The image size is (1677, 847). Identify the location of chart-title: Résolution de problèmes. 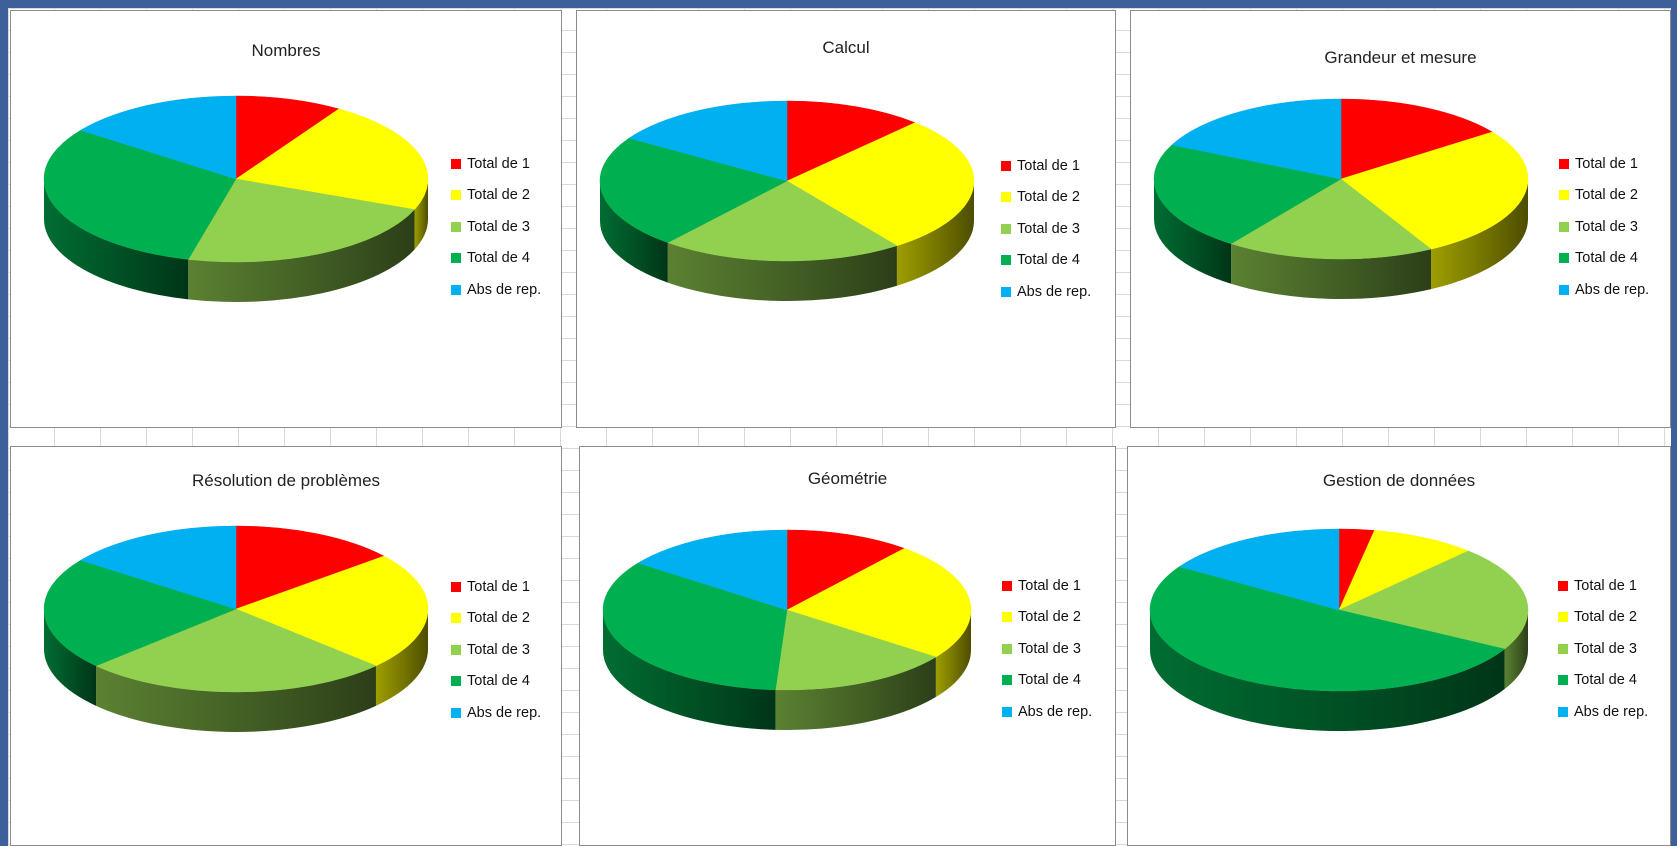
(286, 480).